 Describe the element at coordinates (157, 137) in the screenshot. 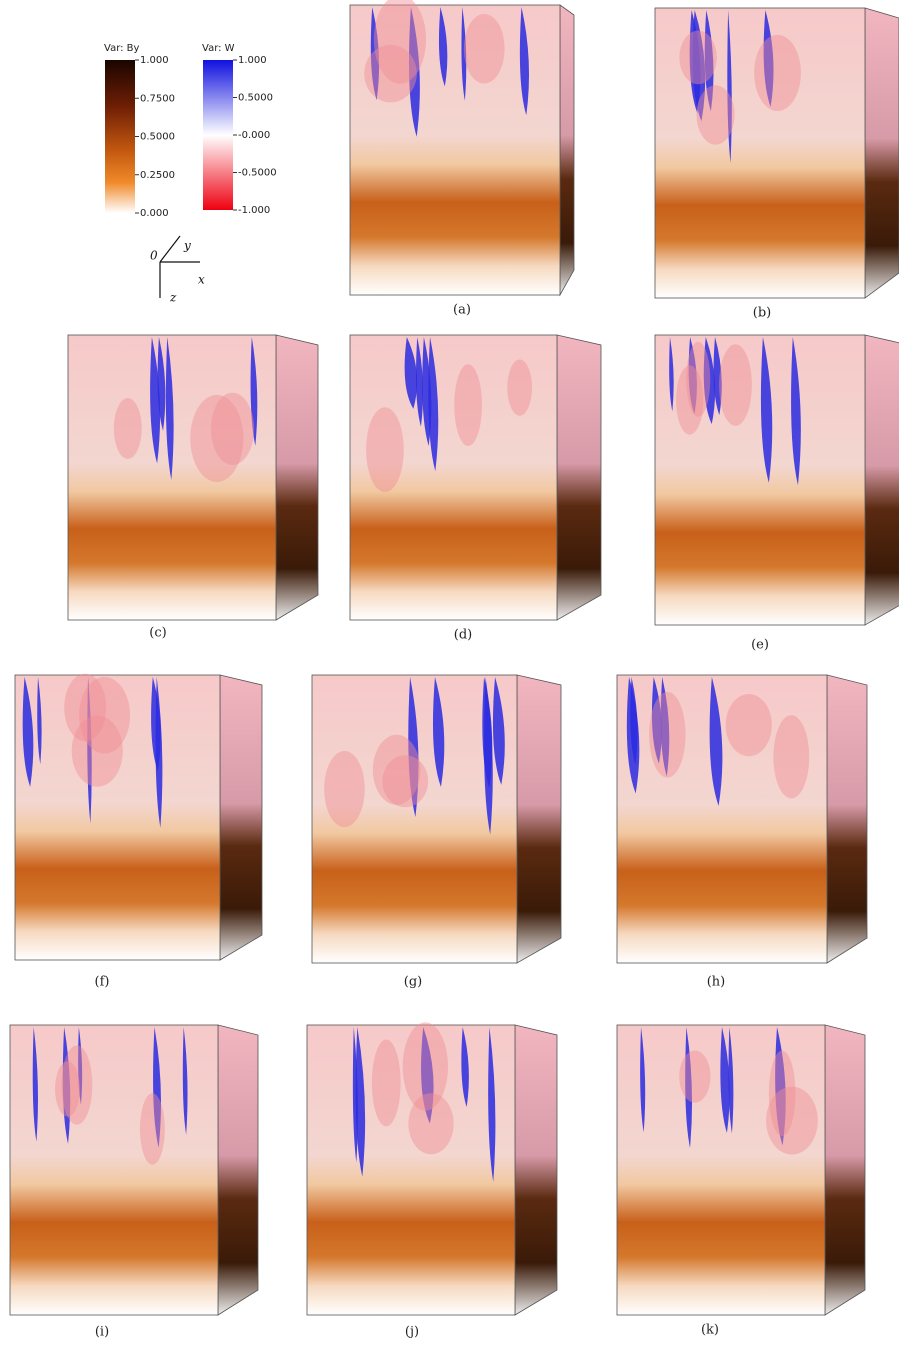

I see `colorbar-label: 0.5000` at that location.